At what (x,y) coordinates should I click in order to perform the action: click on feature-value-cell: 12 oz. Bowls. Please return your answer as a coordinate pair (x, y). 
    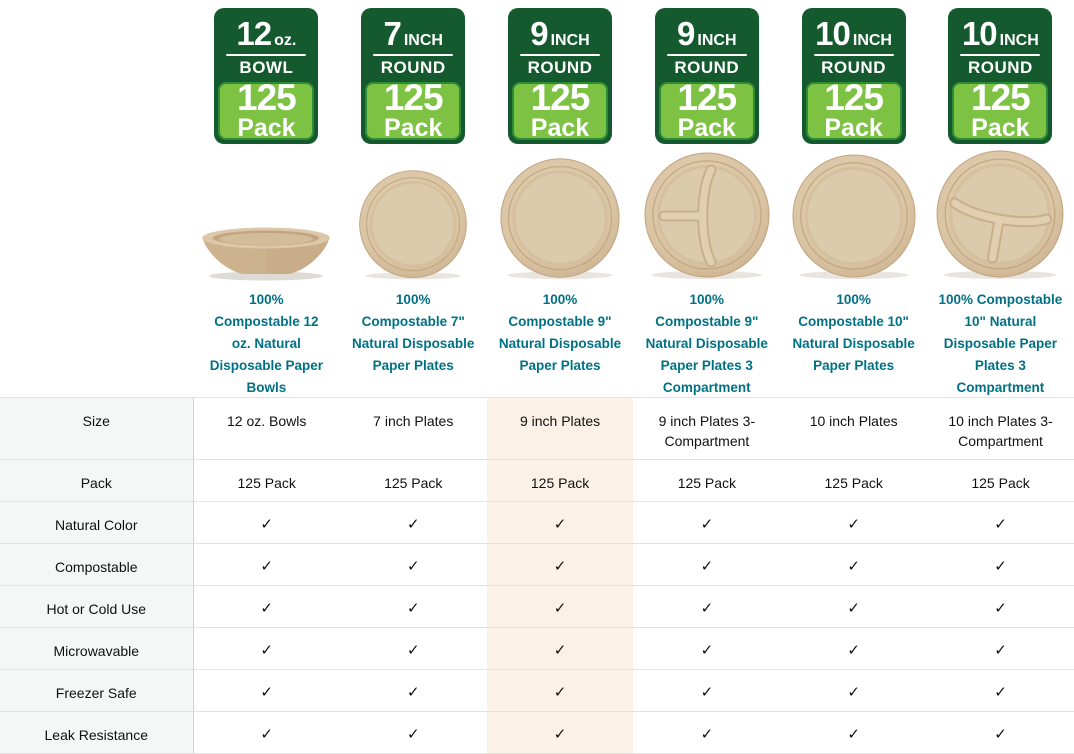
    Looking at the image, I should click on (266, 428).